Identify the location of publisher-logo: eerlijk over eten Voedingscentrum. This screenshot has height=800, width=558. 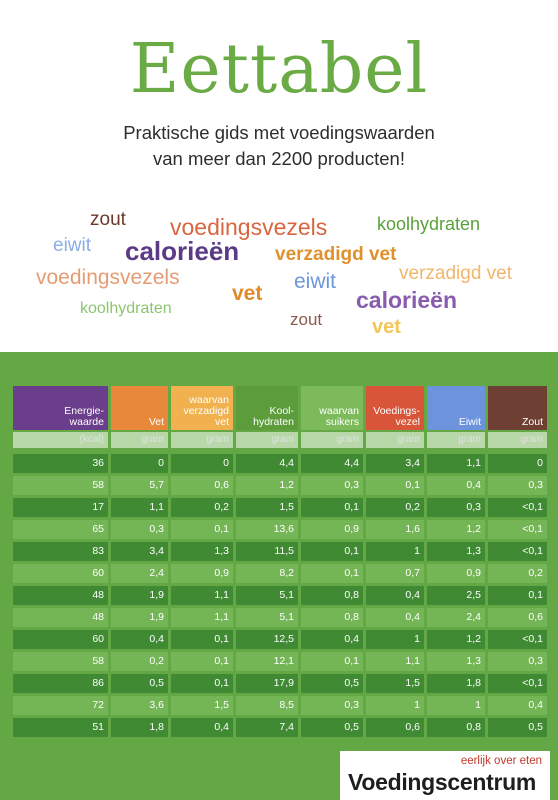
(445, 775).